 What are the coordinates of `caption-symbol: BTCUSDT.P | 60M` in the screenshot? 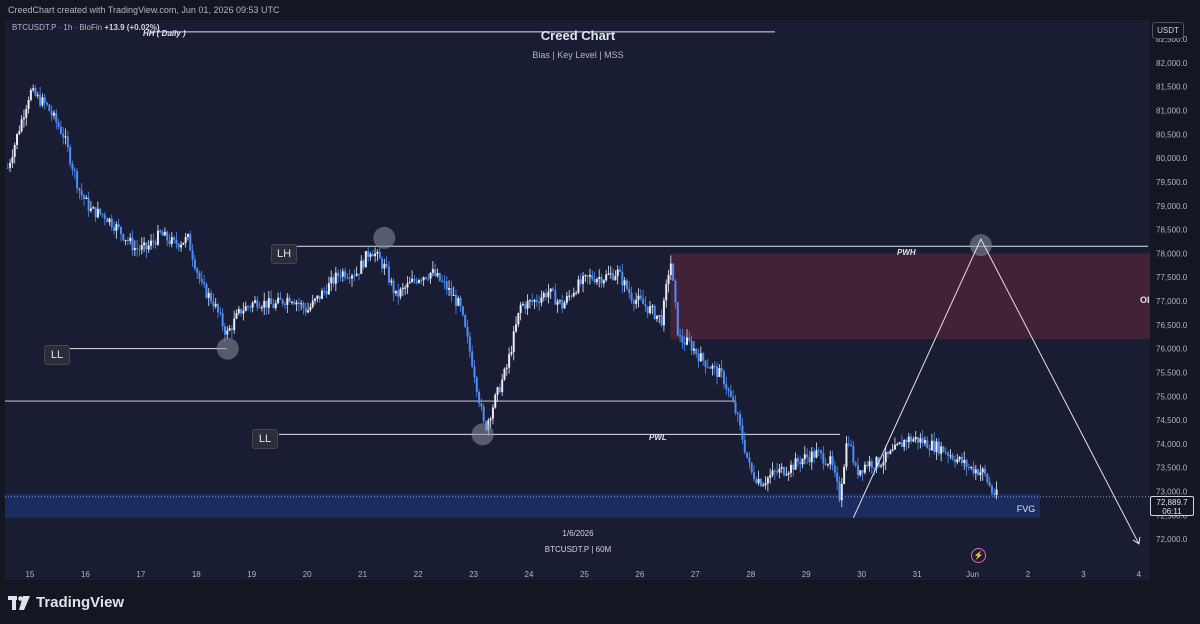 It's located at (578, 549).